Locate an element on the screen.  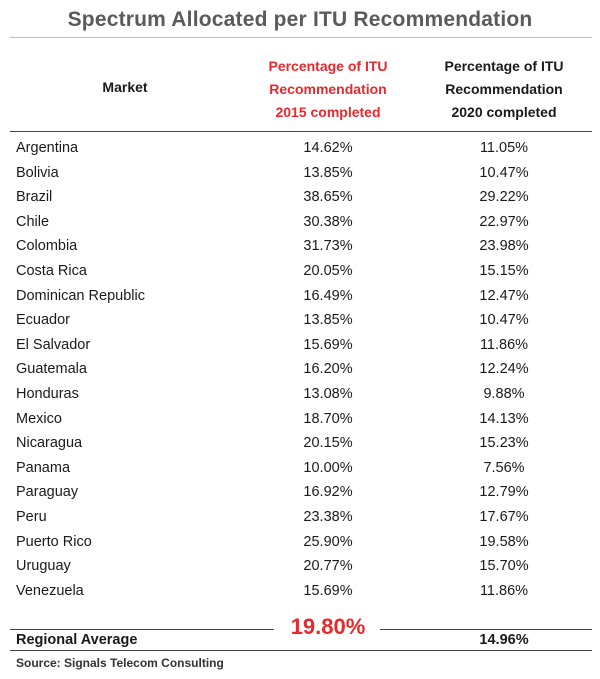
value-2020-cell: 11.05% is located at coordinates (504, 148).